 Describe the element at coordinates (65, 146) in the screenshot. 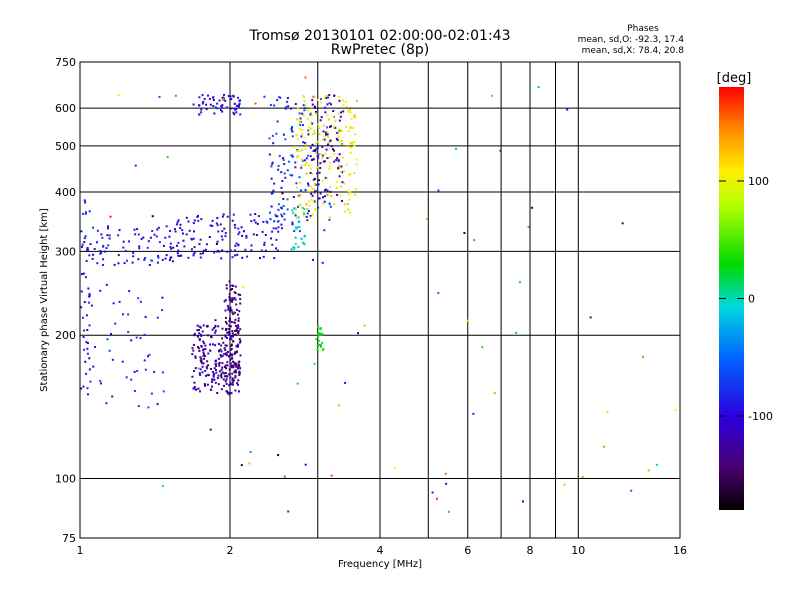

I see `y-tick-label: 500` at that location.